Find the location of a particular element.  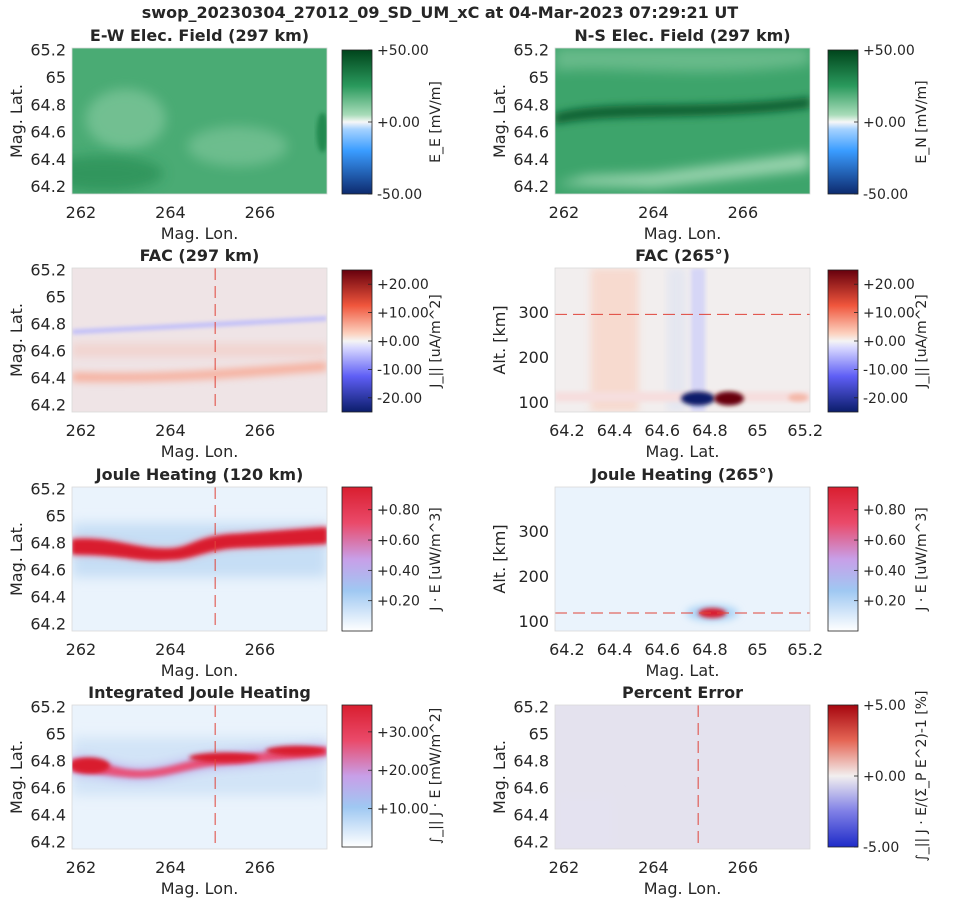

heating-band is located at coordinates (199, 762).